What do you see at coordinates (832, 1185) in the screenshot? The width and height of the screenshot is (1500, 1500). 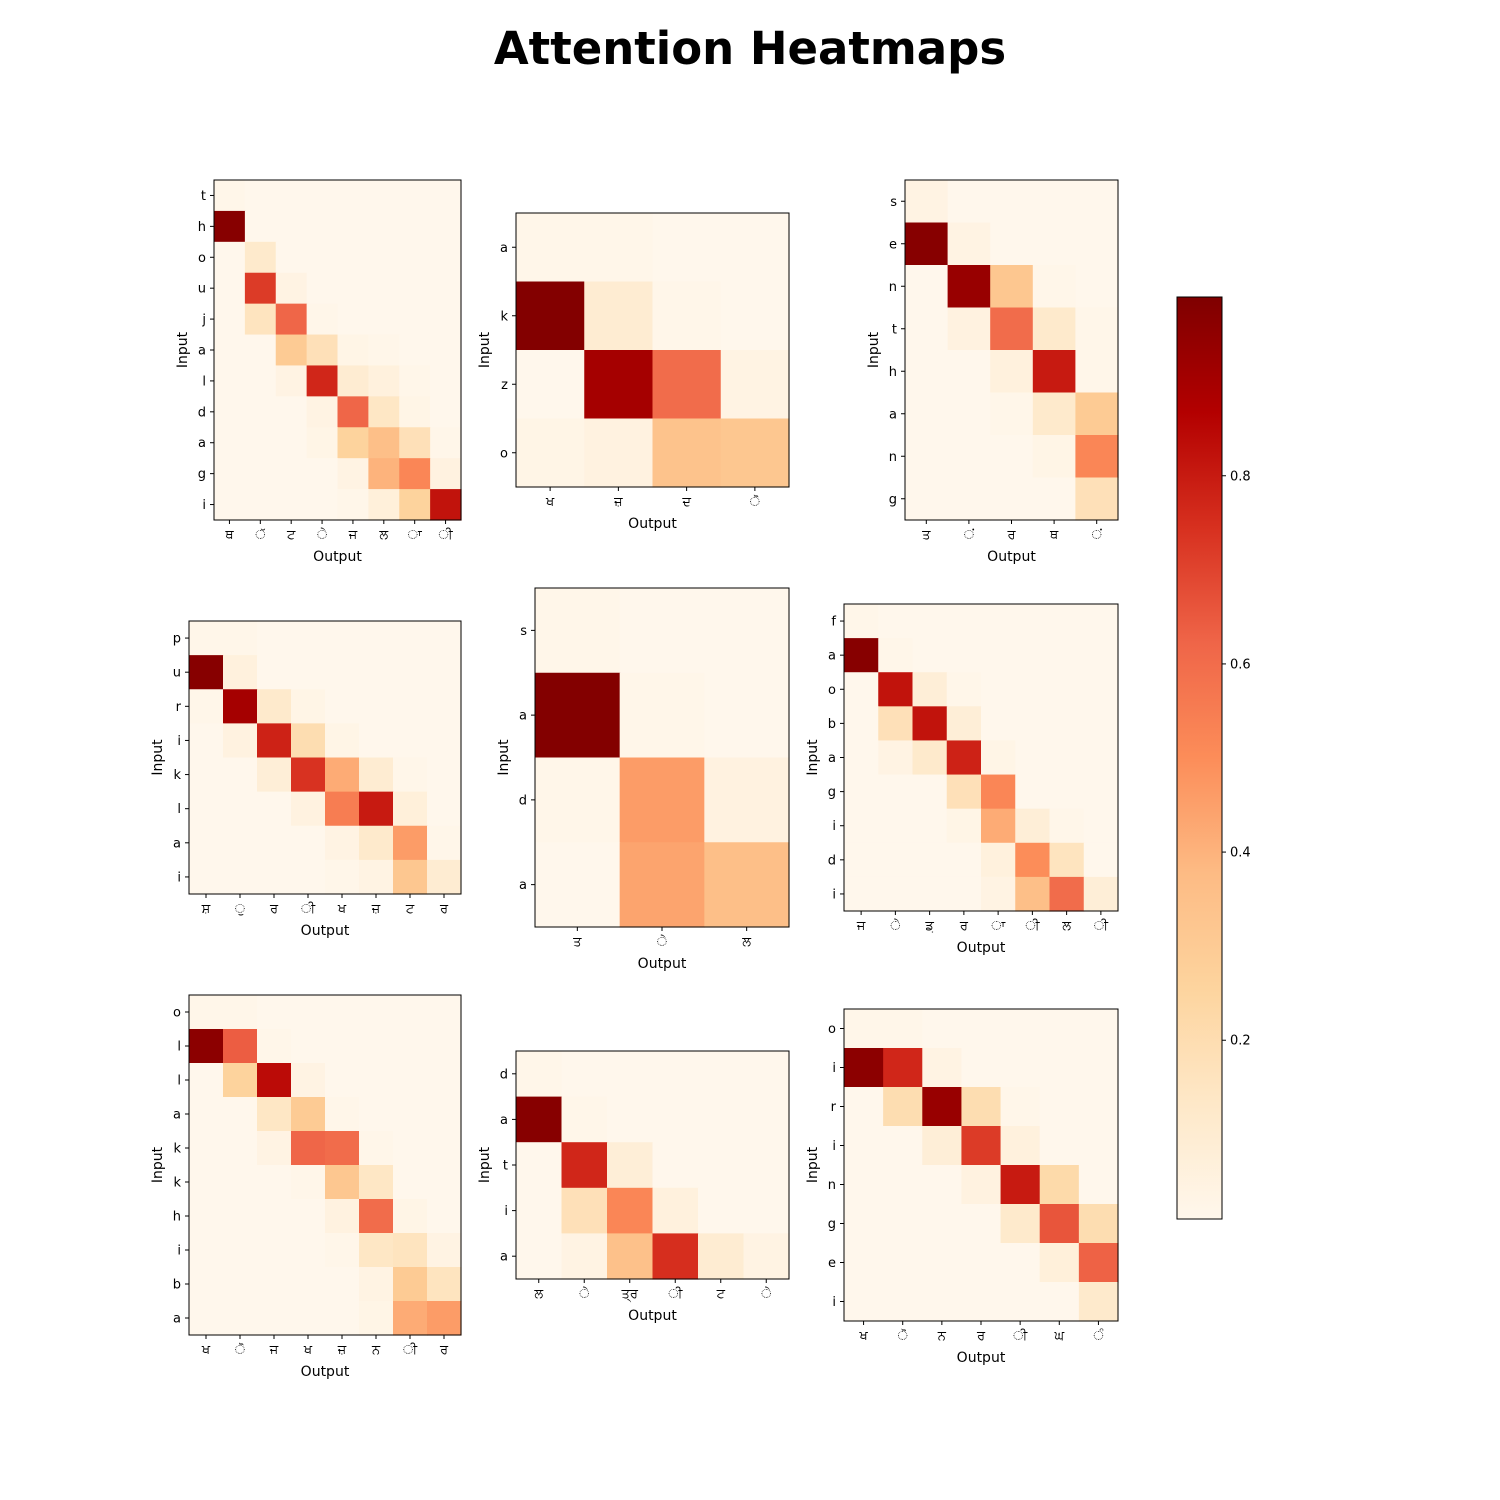 I see `y-tick-label: n` at bounding box center [832, 1185].